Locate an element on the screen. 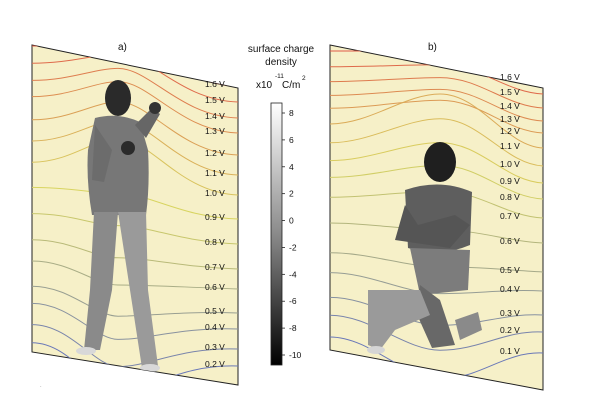 The width and height of the screenshot is (612, 408). kneeling-figure-back-leg is located at coordinates (399, 320).